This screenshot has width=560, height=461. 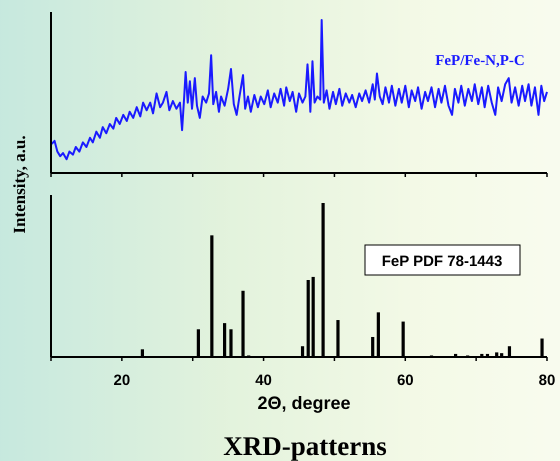 What do you see at coordinates (405, 380) in the screenshot?
I see `x-tick-label: 60` at bounding box center [405, 380].